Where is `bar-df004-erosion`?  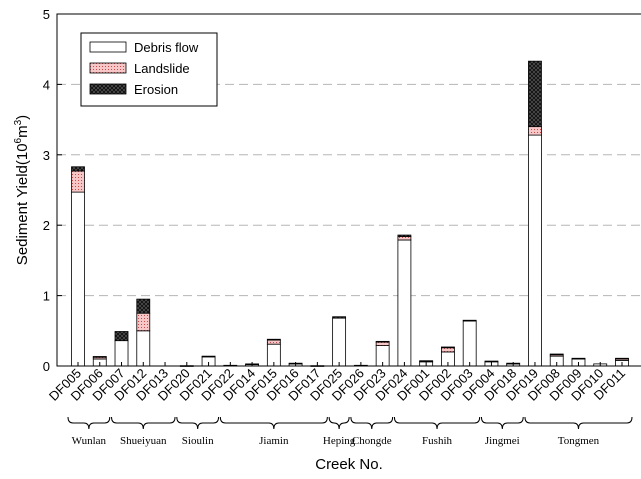 bar-df004-erosion is located at coordinates (491, 361).